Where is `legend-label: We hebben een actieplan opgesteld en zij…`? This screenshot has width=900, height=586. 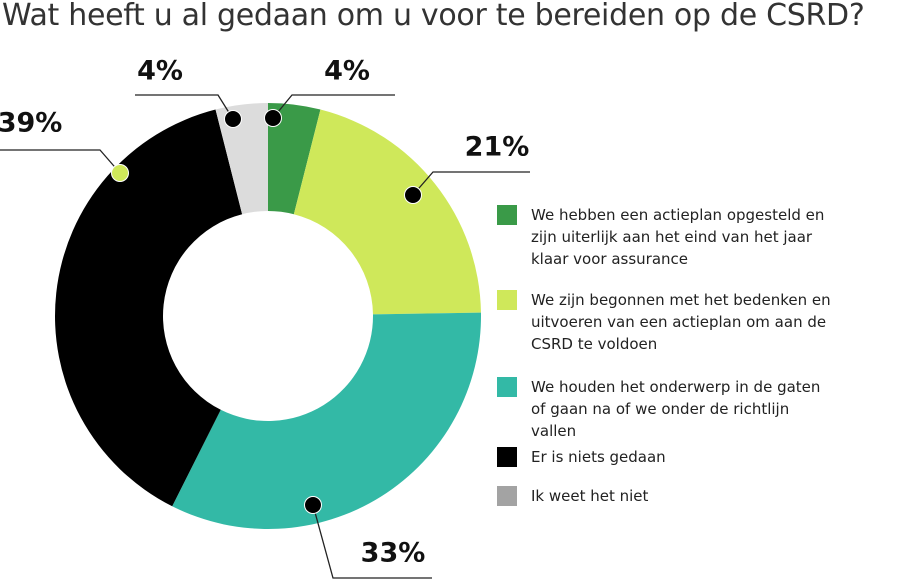
legend-label: We hebben een actieplan opgesteld en zij… is located at coordinates (678, 237).